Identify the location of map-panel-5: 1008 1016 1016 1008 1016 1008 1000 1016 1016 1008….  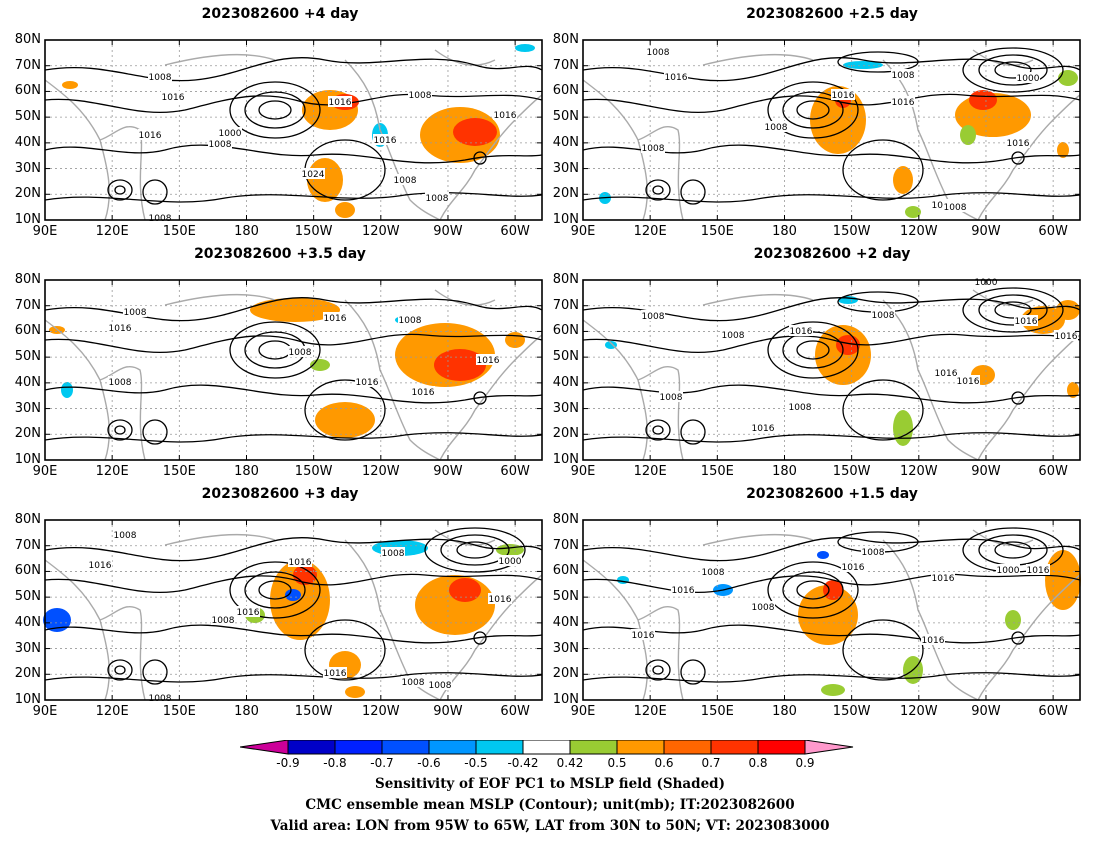
(293, 611).